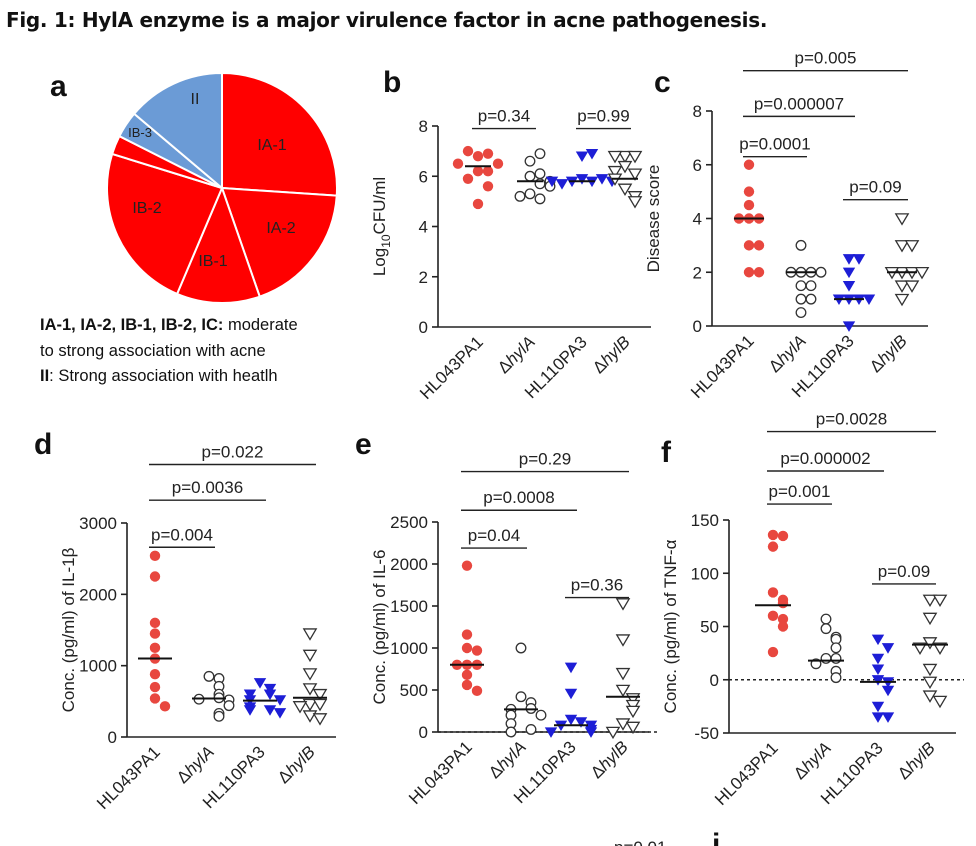 The image size is (976, 846). Describe the element at coordinates (705, 520) in the screenshot. I see `y-tick-label: 150` at that location.